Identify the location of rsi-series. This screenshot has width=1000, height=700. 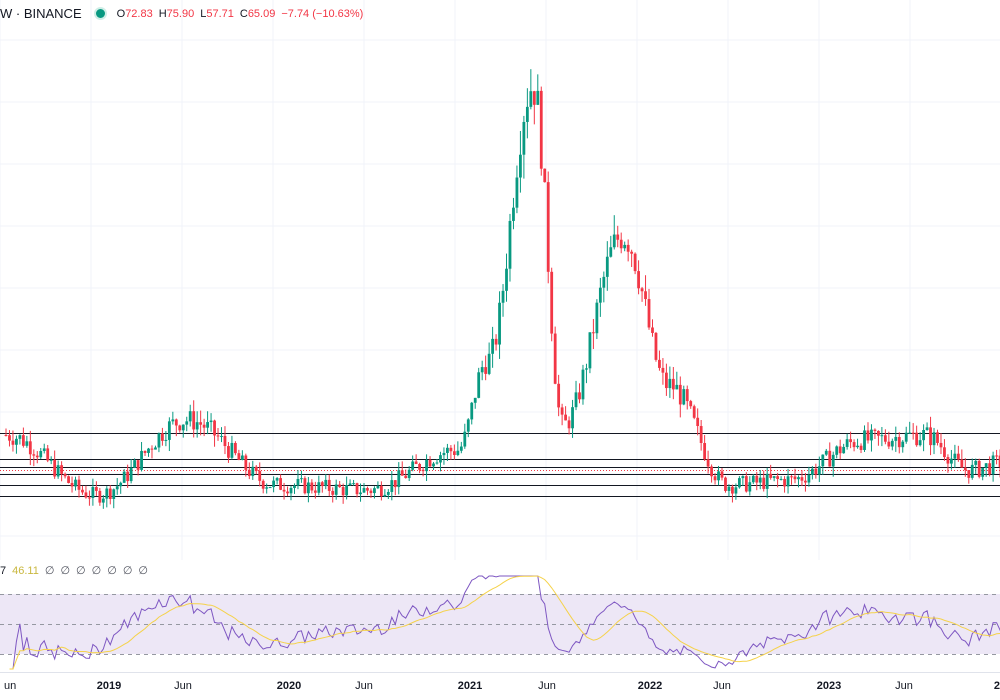
(504, 622).